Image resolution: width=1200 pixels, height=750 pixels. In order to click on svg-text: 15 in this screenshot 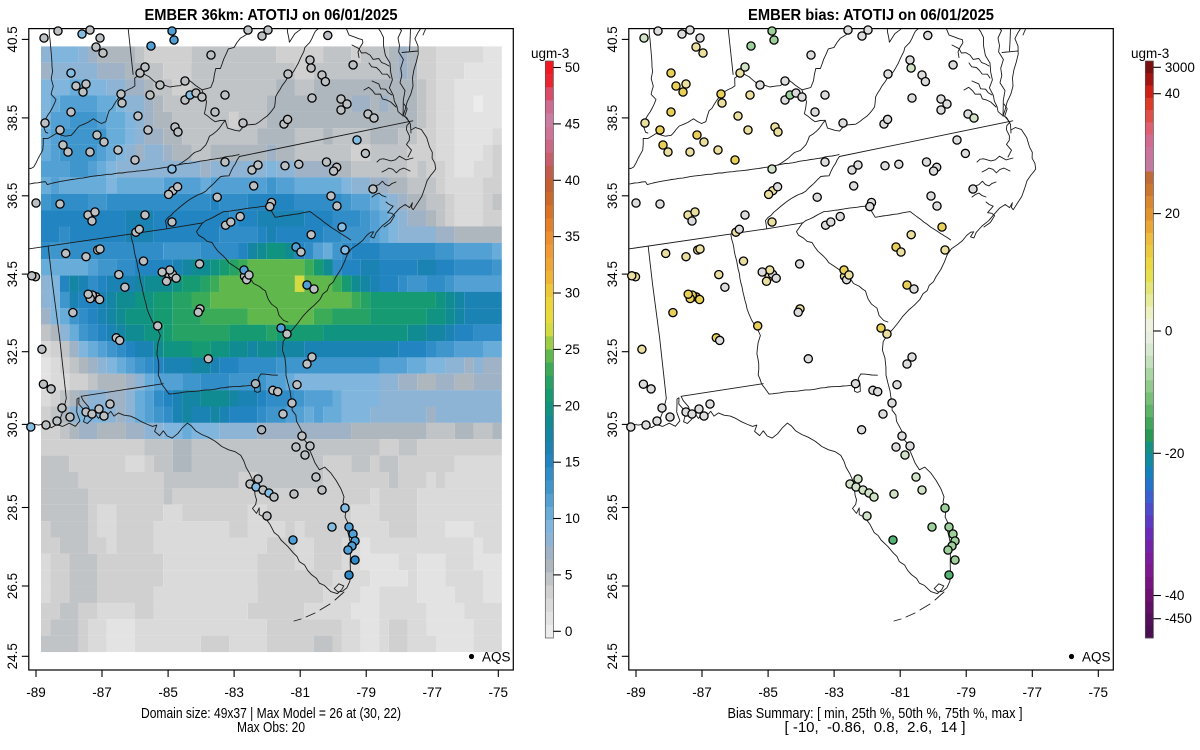, I will do `click(572, 462)`.